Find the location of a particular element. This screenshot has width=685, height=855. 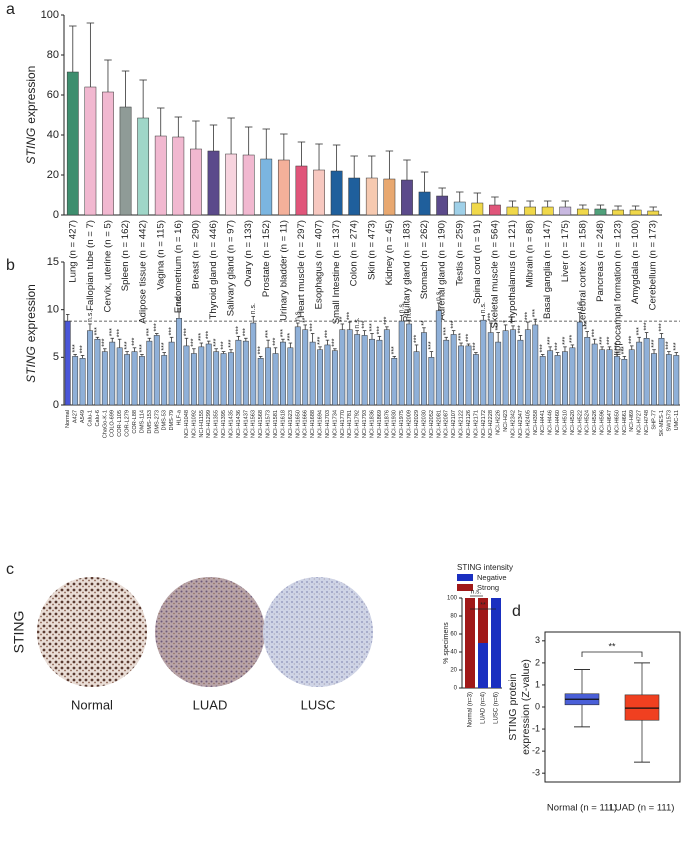

x-tick-label: Cervix, uterine (n = 5) is located at coordinates (108, 266).